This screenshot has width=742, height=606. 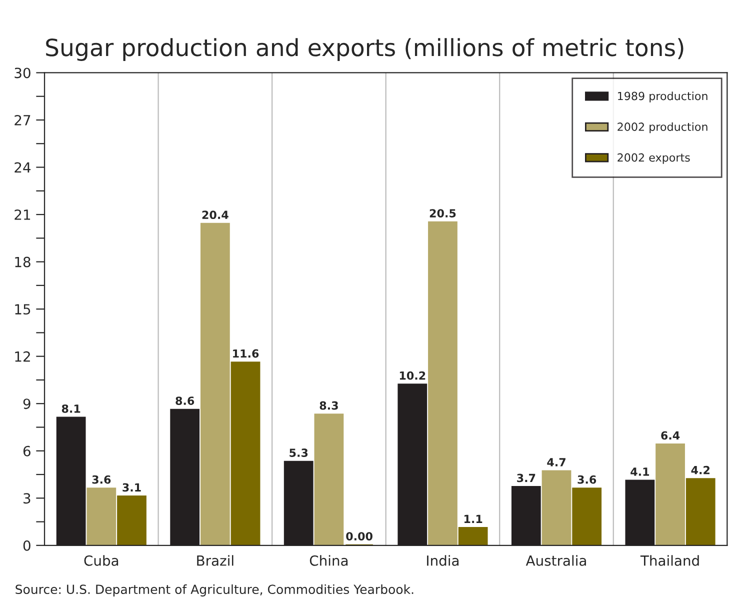 What do you see at coordinates (22, 120) in the screenshot?
I see `y-tick-label: 27` at bounding box center [22, 120].